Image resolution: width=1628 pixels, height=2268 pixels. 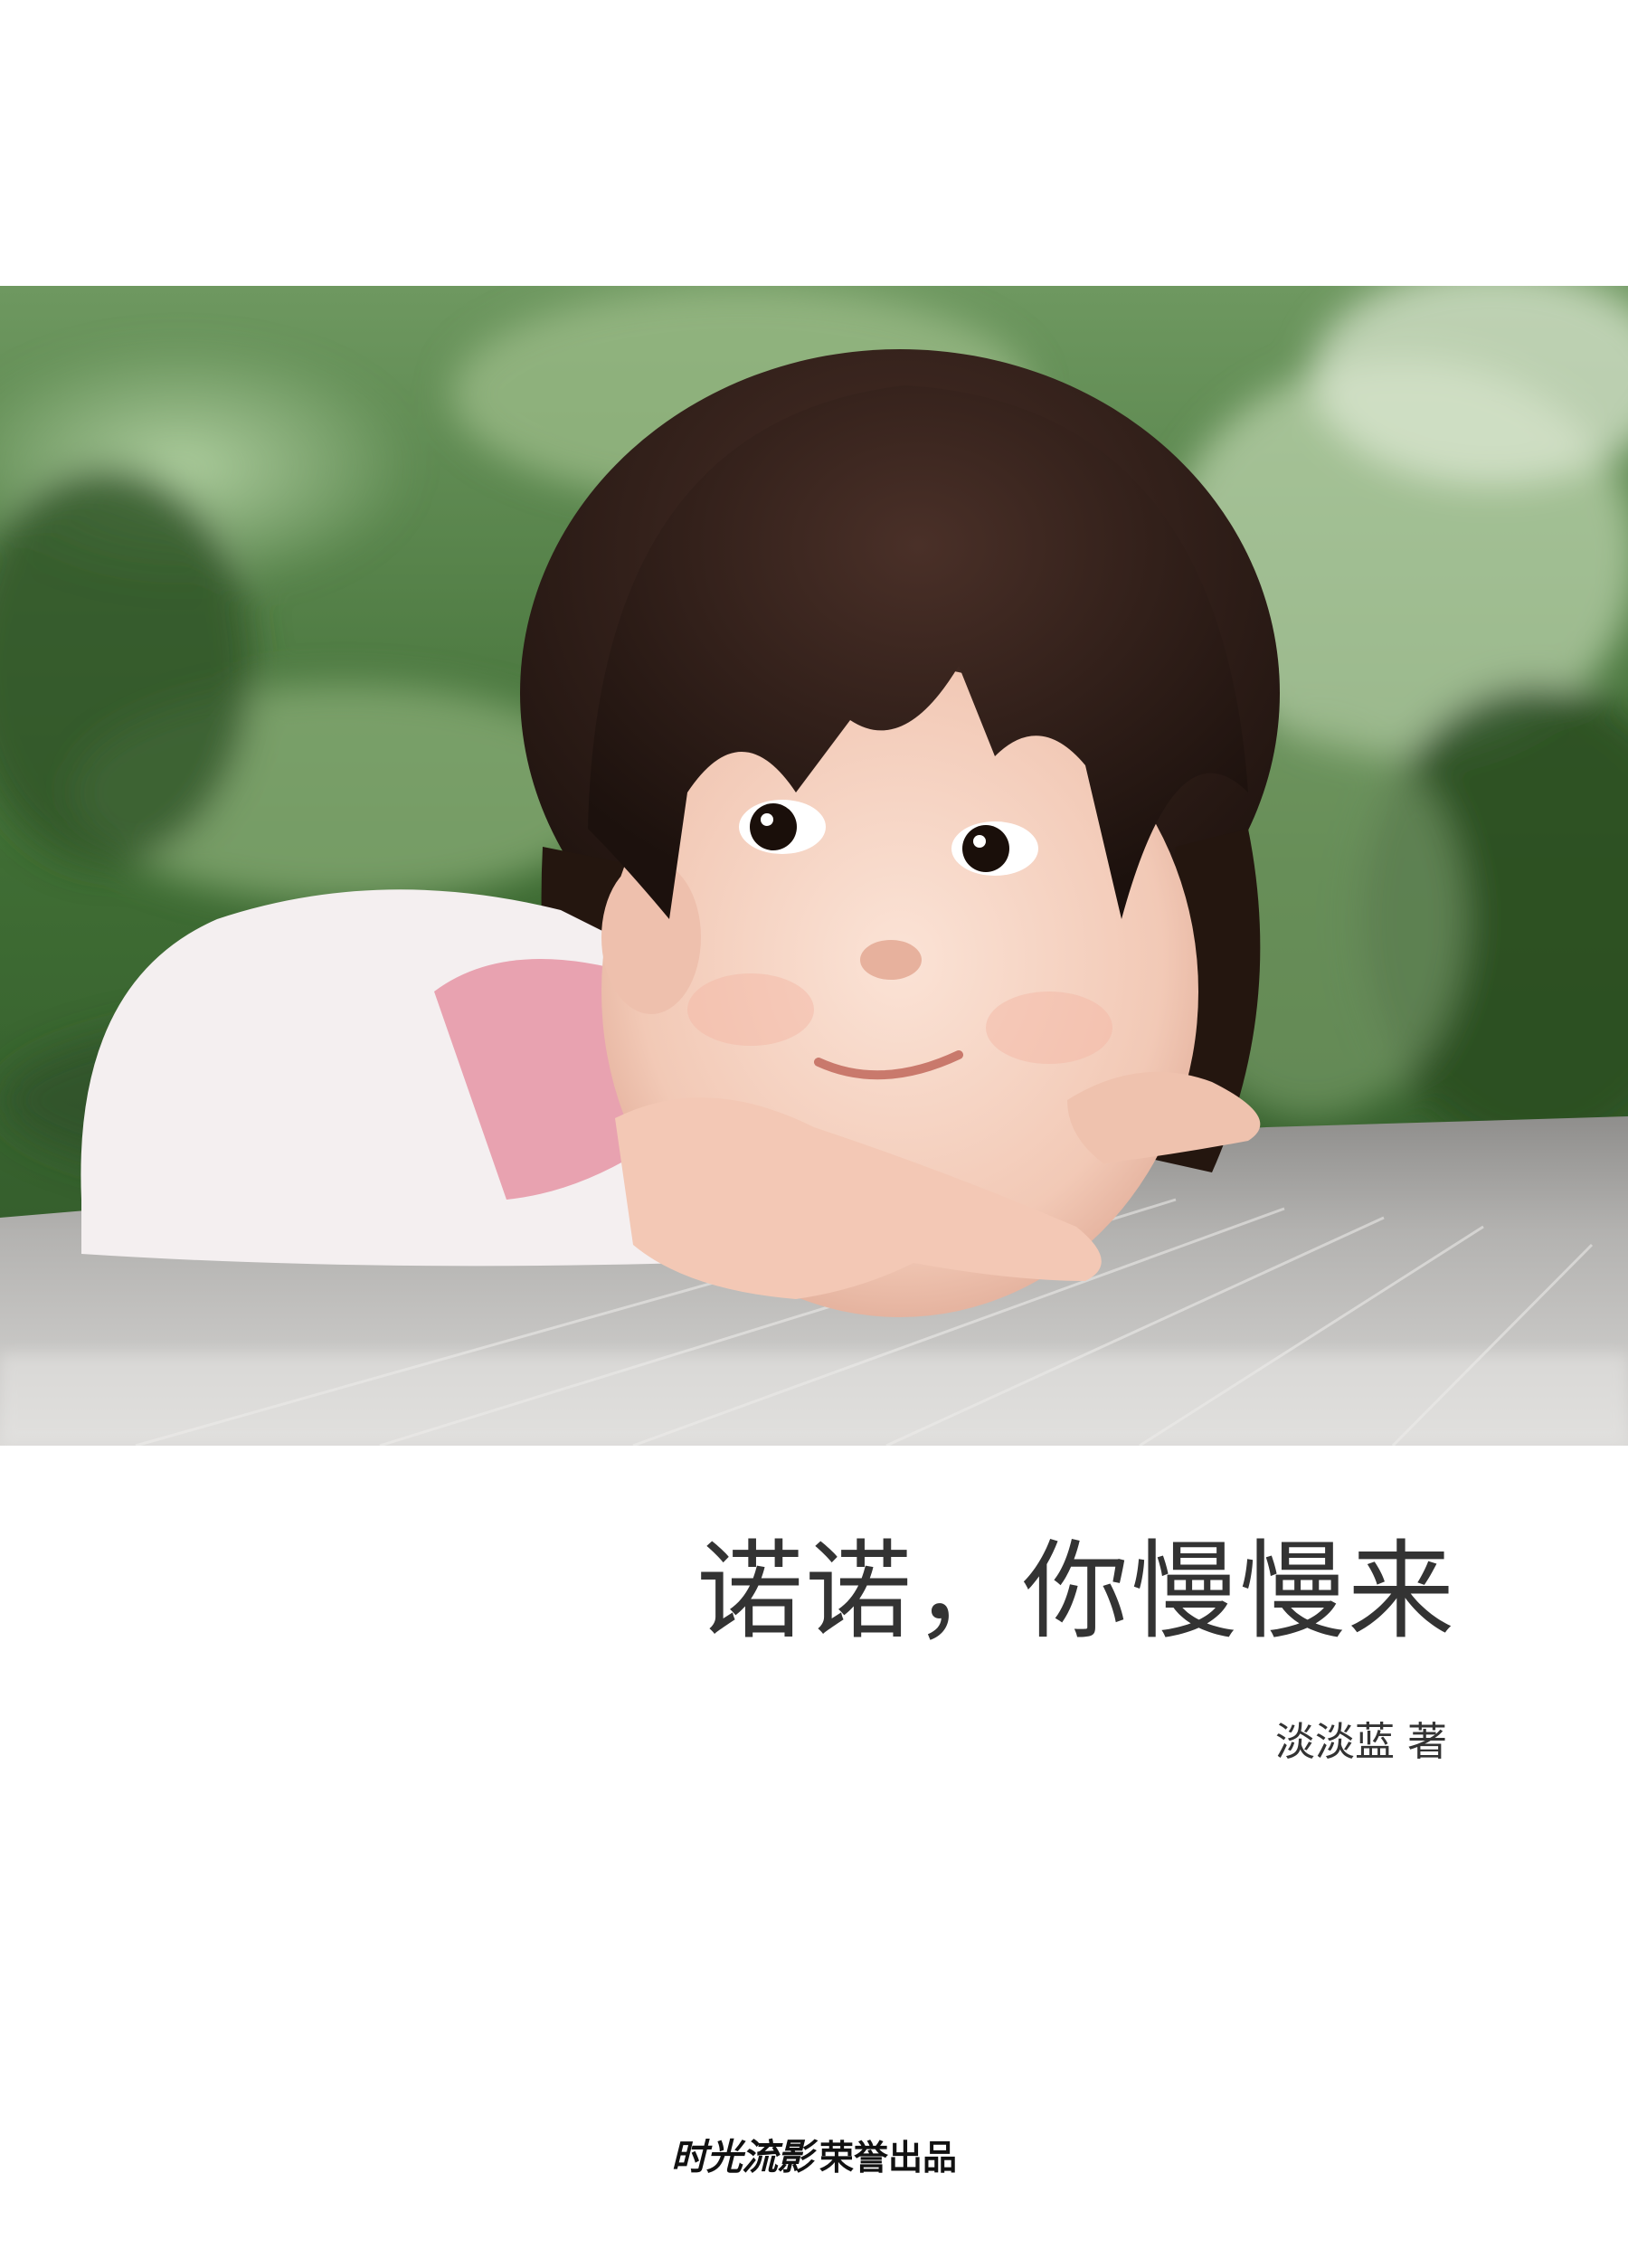 What do you see at coordinates (888, 1065) in the screenshot?
I see `smile` at bounding box center [888, 1065].